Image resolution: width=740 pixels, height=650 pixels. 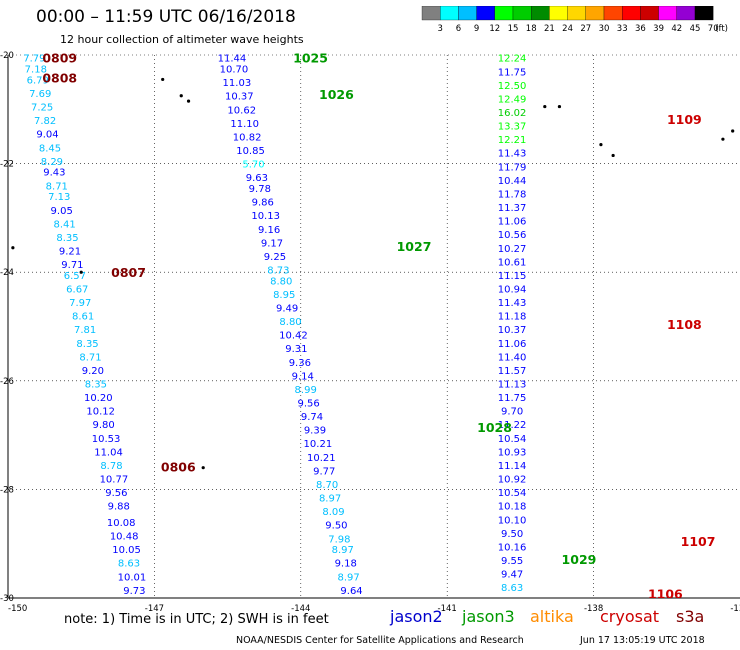 What do you see at coordinates (34, 59) in the screenshot?
I see `swh-value-label: 7.79` at bounding box center [34, 59].